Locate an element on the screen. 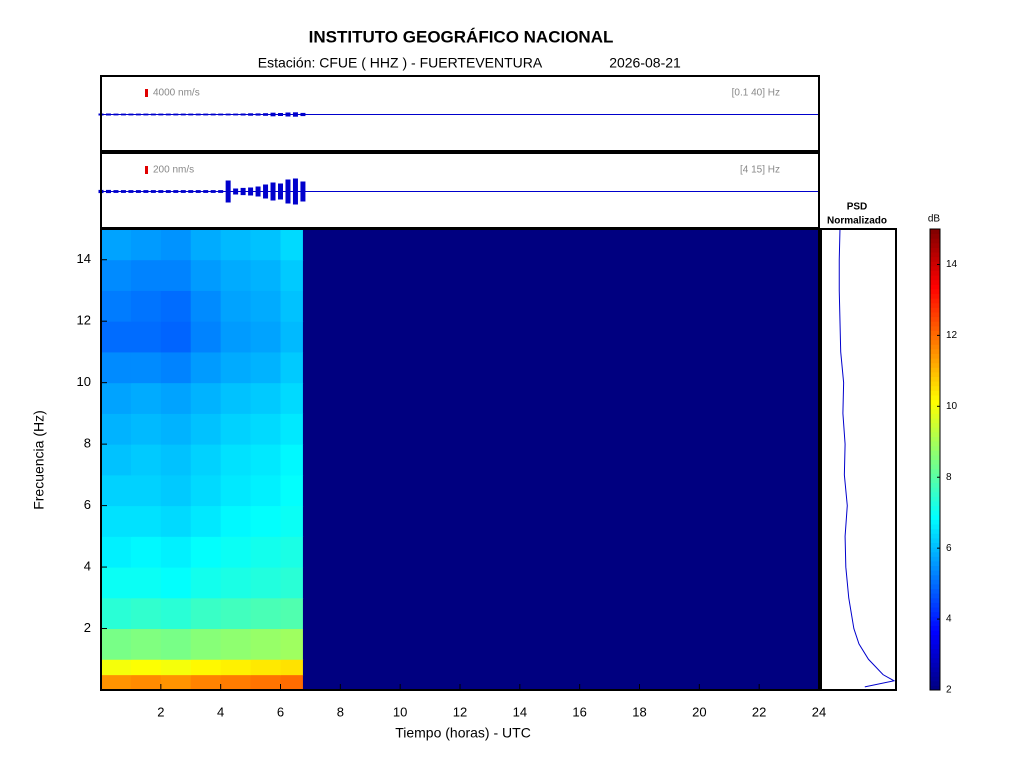 The image size is (1024, 768). colorbar-label: dB is located at coordinates (934, 219).